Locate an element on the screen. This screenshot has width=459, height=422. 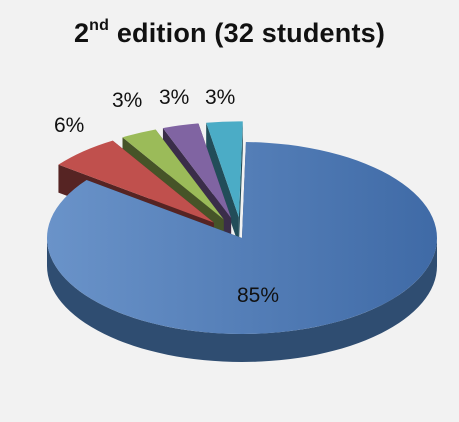
pie-label-4: 3% is located at coordinates (220, 97).